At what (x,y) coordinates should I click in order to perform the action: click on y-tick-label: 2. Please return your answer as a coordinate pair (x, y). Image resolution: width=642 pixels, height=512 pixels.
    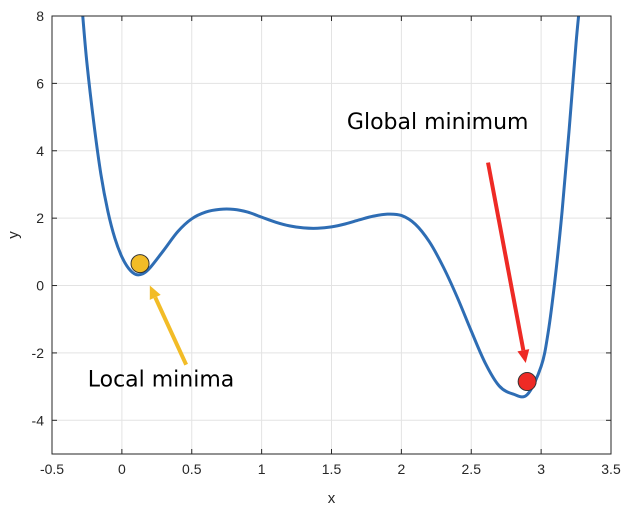
    Looking at the image, I should click on (40, 218).